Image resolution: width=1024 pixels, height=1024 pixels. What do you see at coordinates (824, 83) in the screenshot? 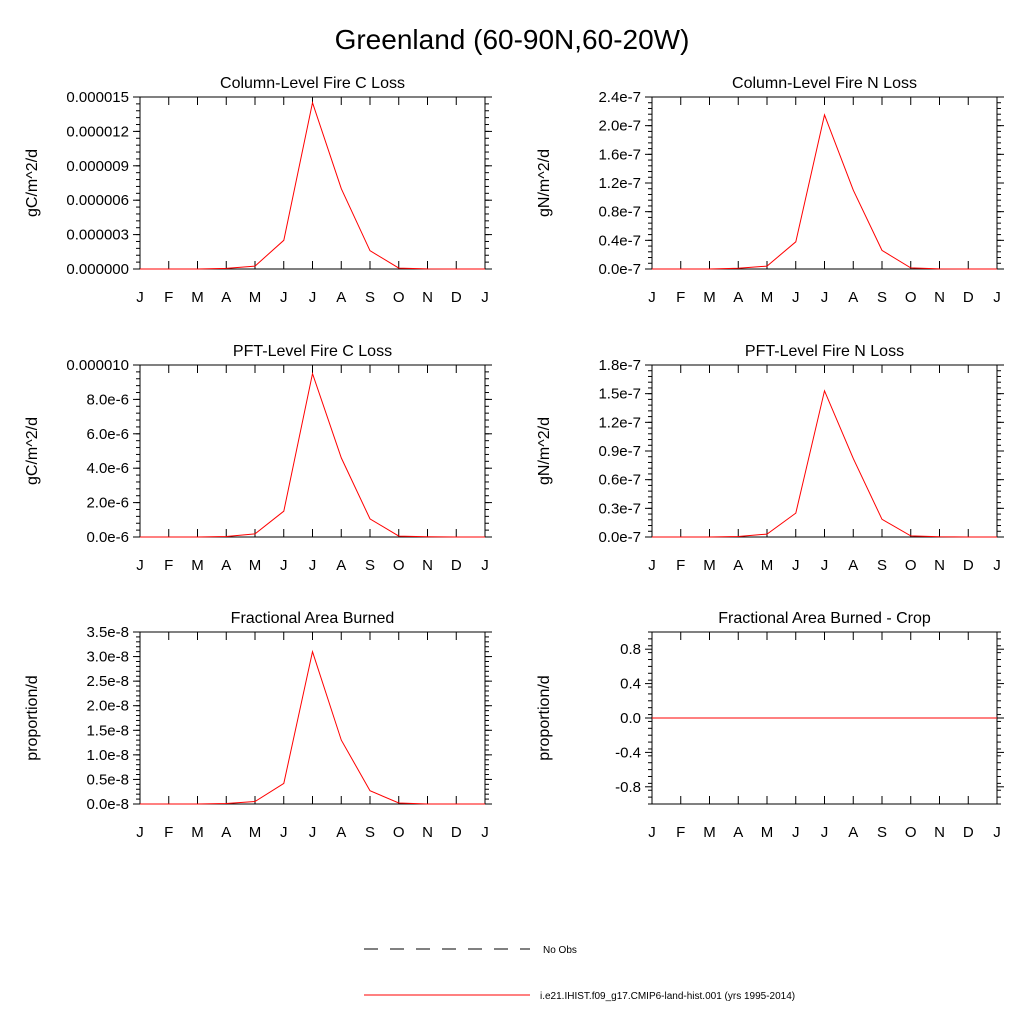
I see `chart-title: Column-Level Fire N Loss` at bounding box center [824, 83].